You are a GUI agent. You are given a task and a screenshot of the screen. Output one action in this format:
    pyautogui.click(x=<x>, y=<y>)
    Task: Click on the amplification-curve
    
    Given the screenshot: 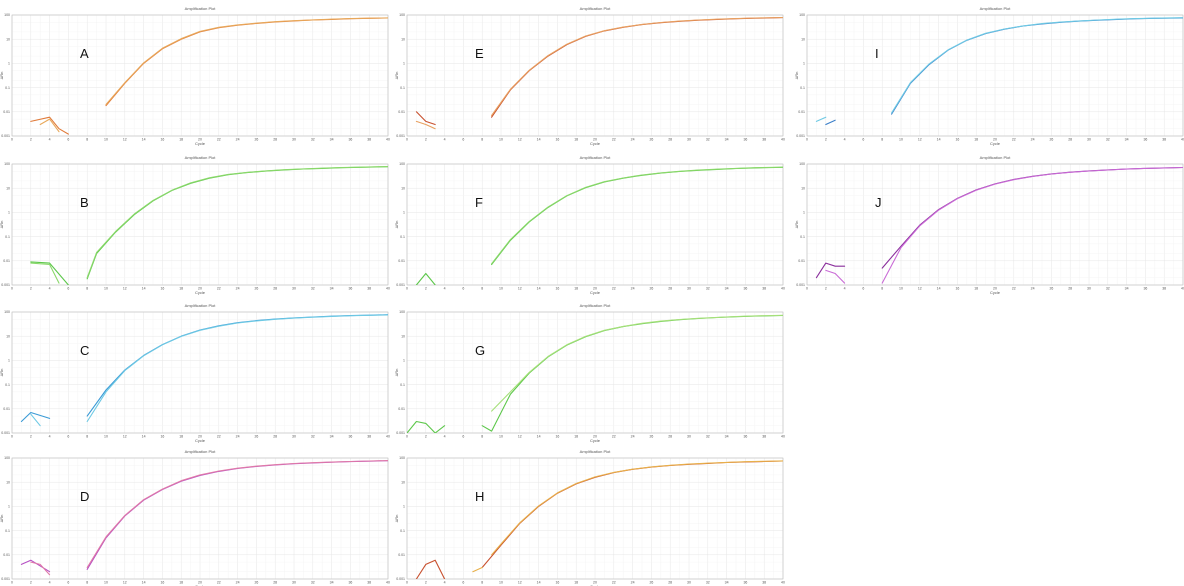 What is the action you would take?
    pyautogui.click(x=246, y=61)
    